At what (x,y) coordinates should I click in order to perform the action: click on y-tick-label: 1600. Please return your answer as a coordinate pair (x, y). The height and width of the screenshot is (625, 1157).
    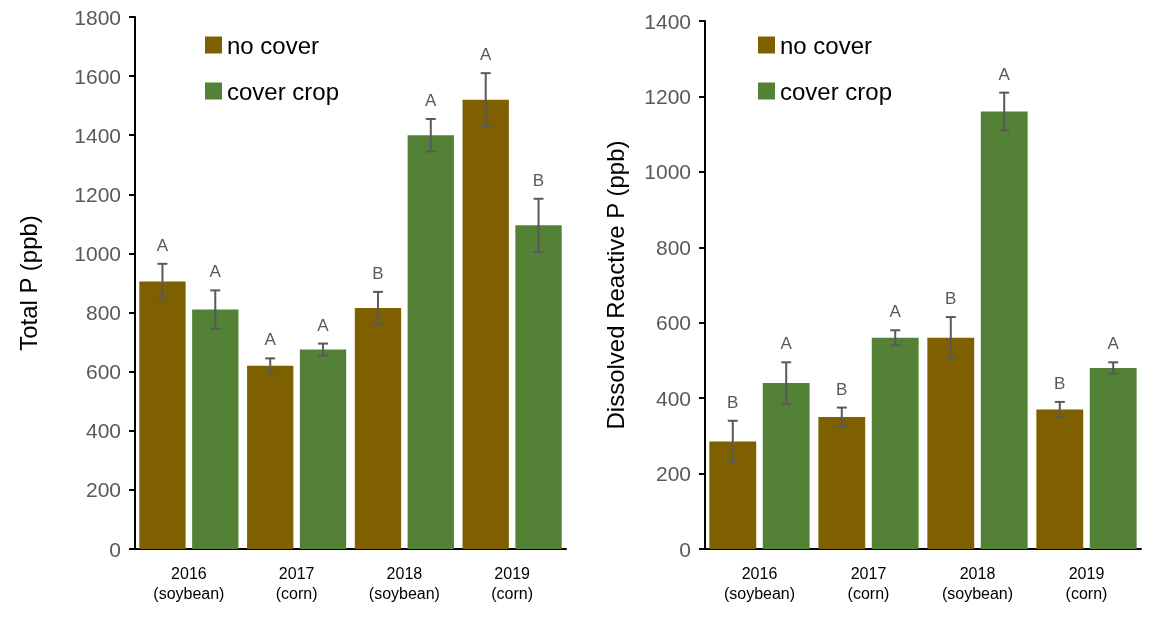
    Looking at the image, I should click on (97, 76).